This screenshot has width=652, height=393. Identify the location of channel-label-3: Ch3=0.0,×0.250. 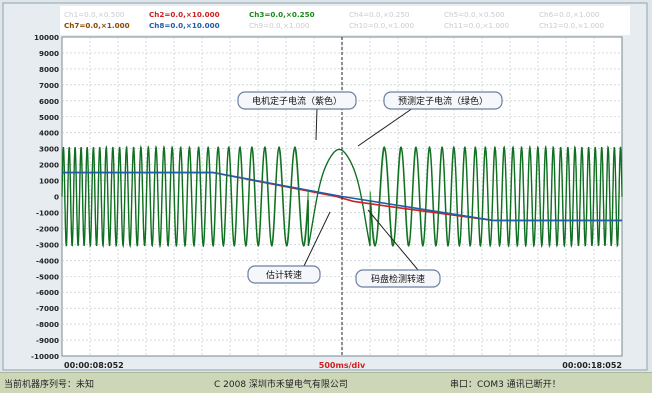
(282, 14).